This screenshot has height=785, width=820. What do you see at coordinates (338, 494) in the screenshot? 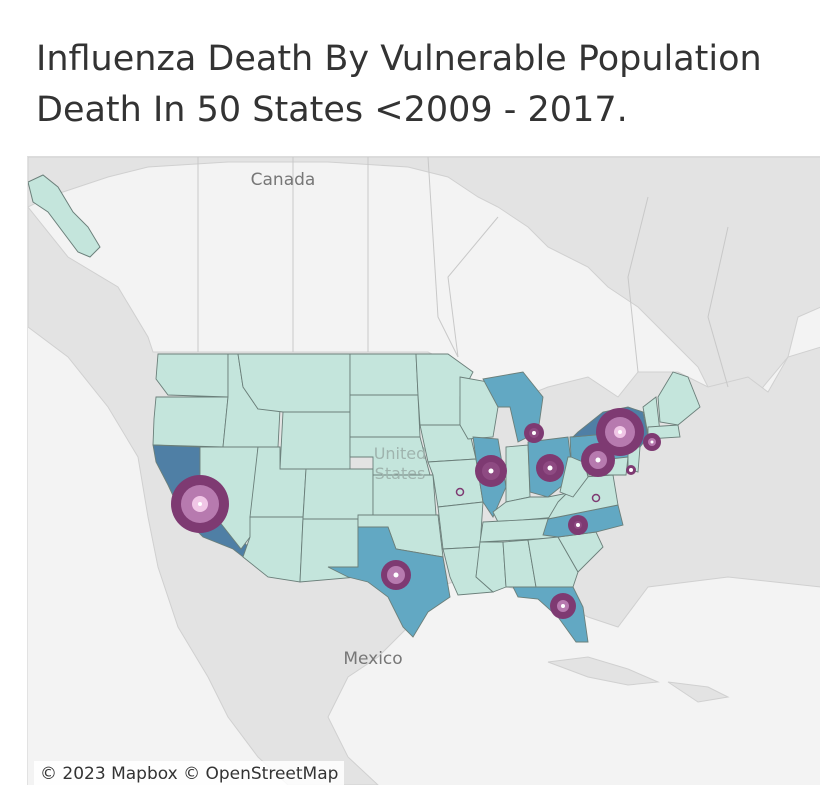
I see `state-colorado` at bounding box center [338, 494].